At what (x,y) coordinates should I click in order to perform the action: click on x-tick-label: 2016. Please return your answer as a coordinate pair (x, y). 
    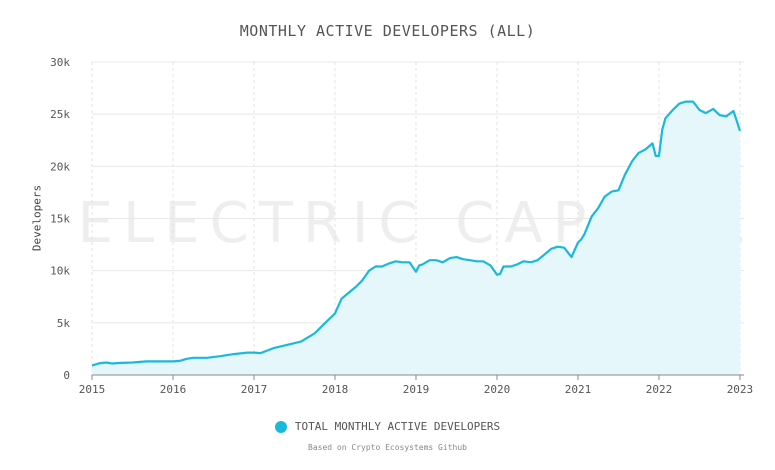
    Looking at the image, I should click on (173, 389).